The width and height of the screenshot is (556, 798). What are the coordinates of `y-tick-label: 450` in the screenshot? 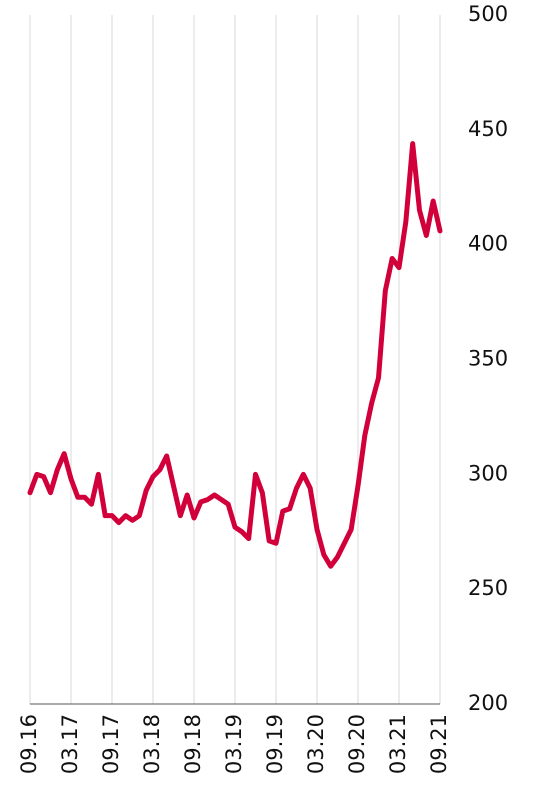 It's located at (488, 129).